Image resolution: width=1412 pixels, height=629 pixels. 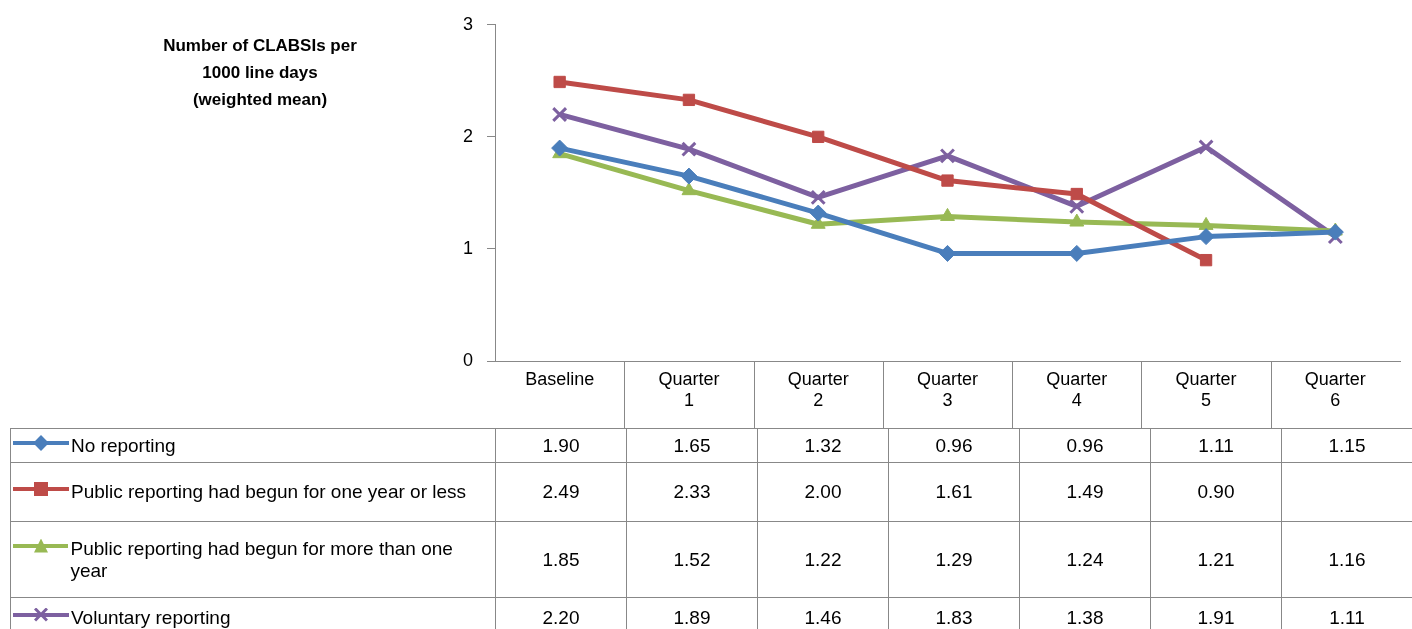 What do you see at coordinates (467, 247) in the screenshot?
I see `y-tick-label: 1` at bounding box center [467, 247].